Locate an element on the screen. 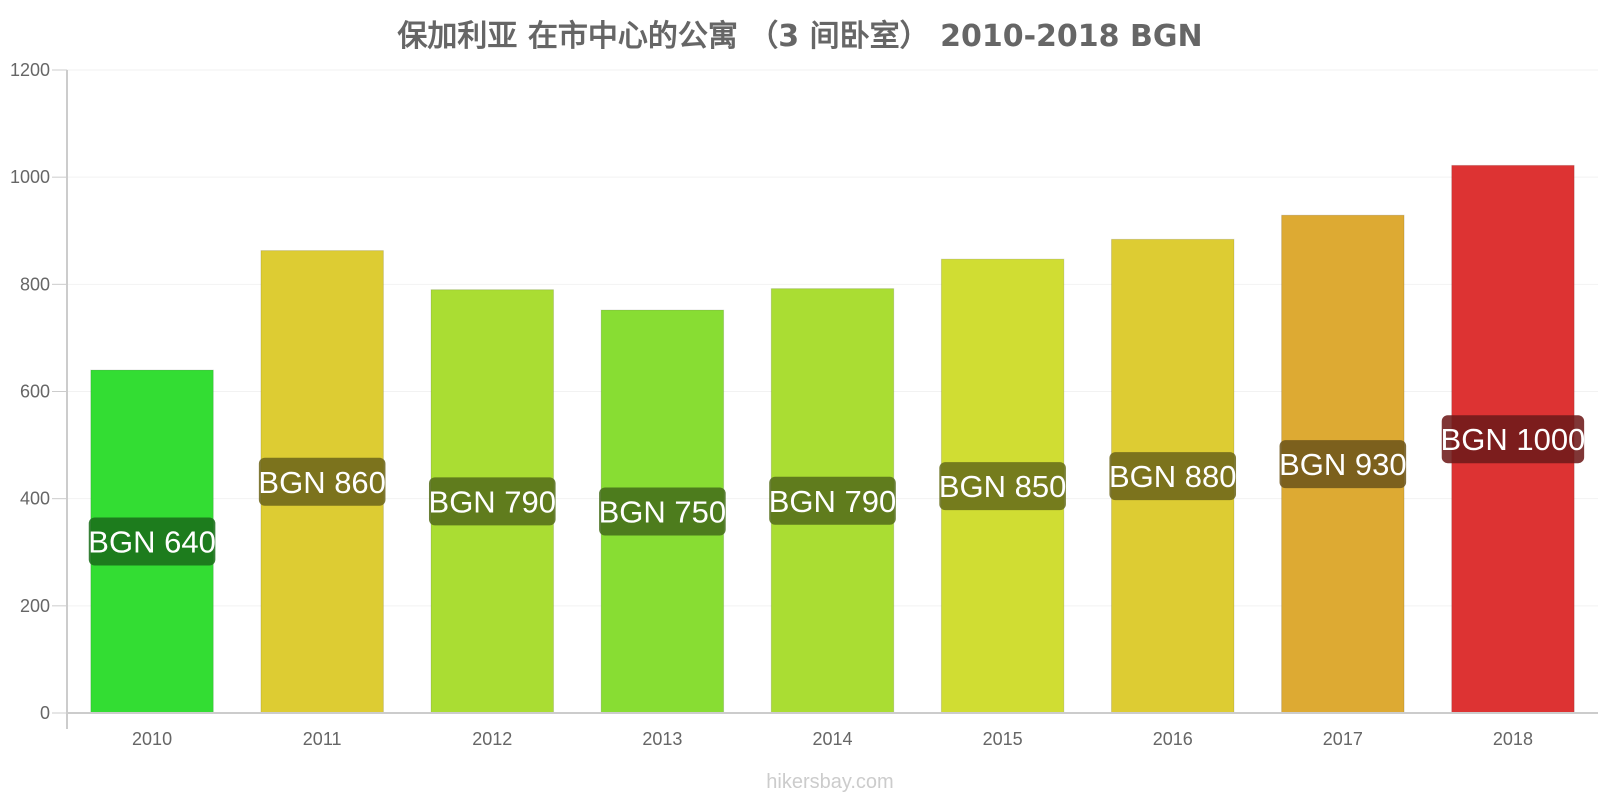 Image resolution: width=1600 pixels, height=800 pixels. y-tick-label: 1000 is located at coordinates (30, 177).